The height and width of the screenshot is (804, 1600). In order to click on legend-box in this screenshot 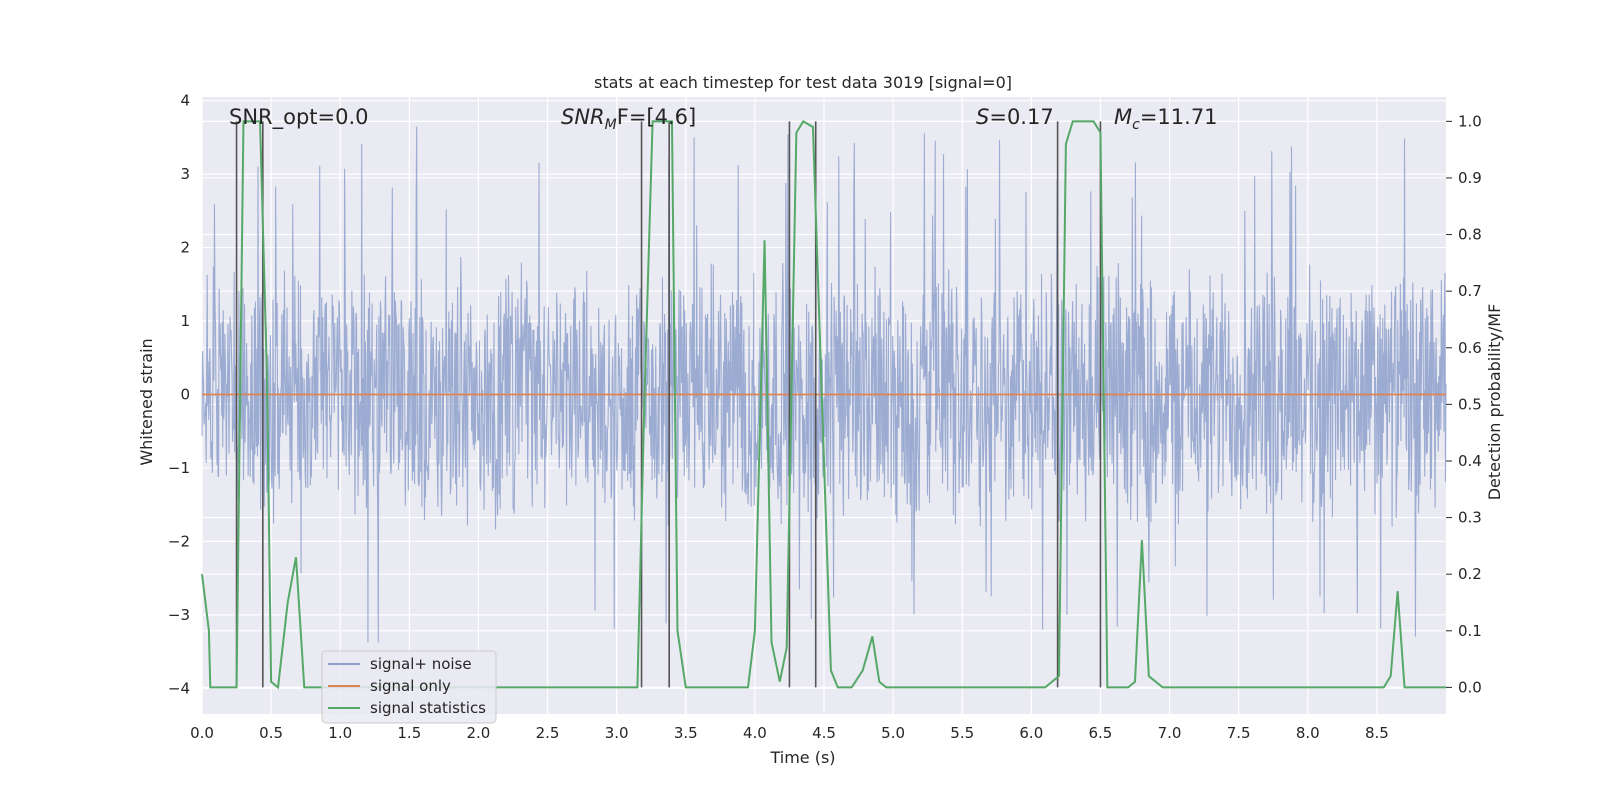, I will do `click(409, 687)`.